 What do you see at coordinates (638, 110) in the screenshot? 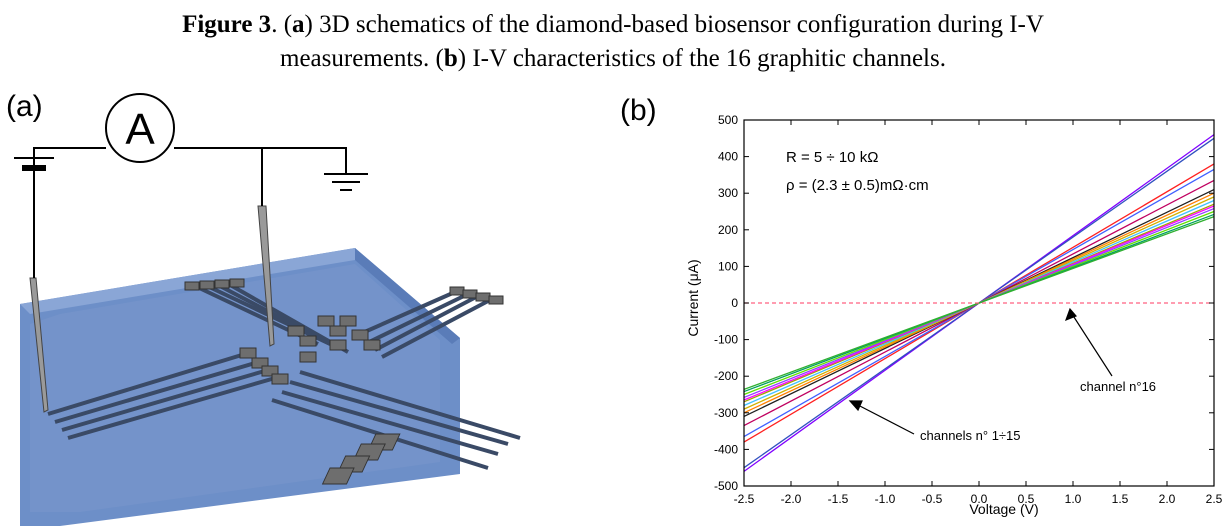
I see `panel-label-b: (b)` at bounding box center [638, 110].